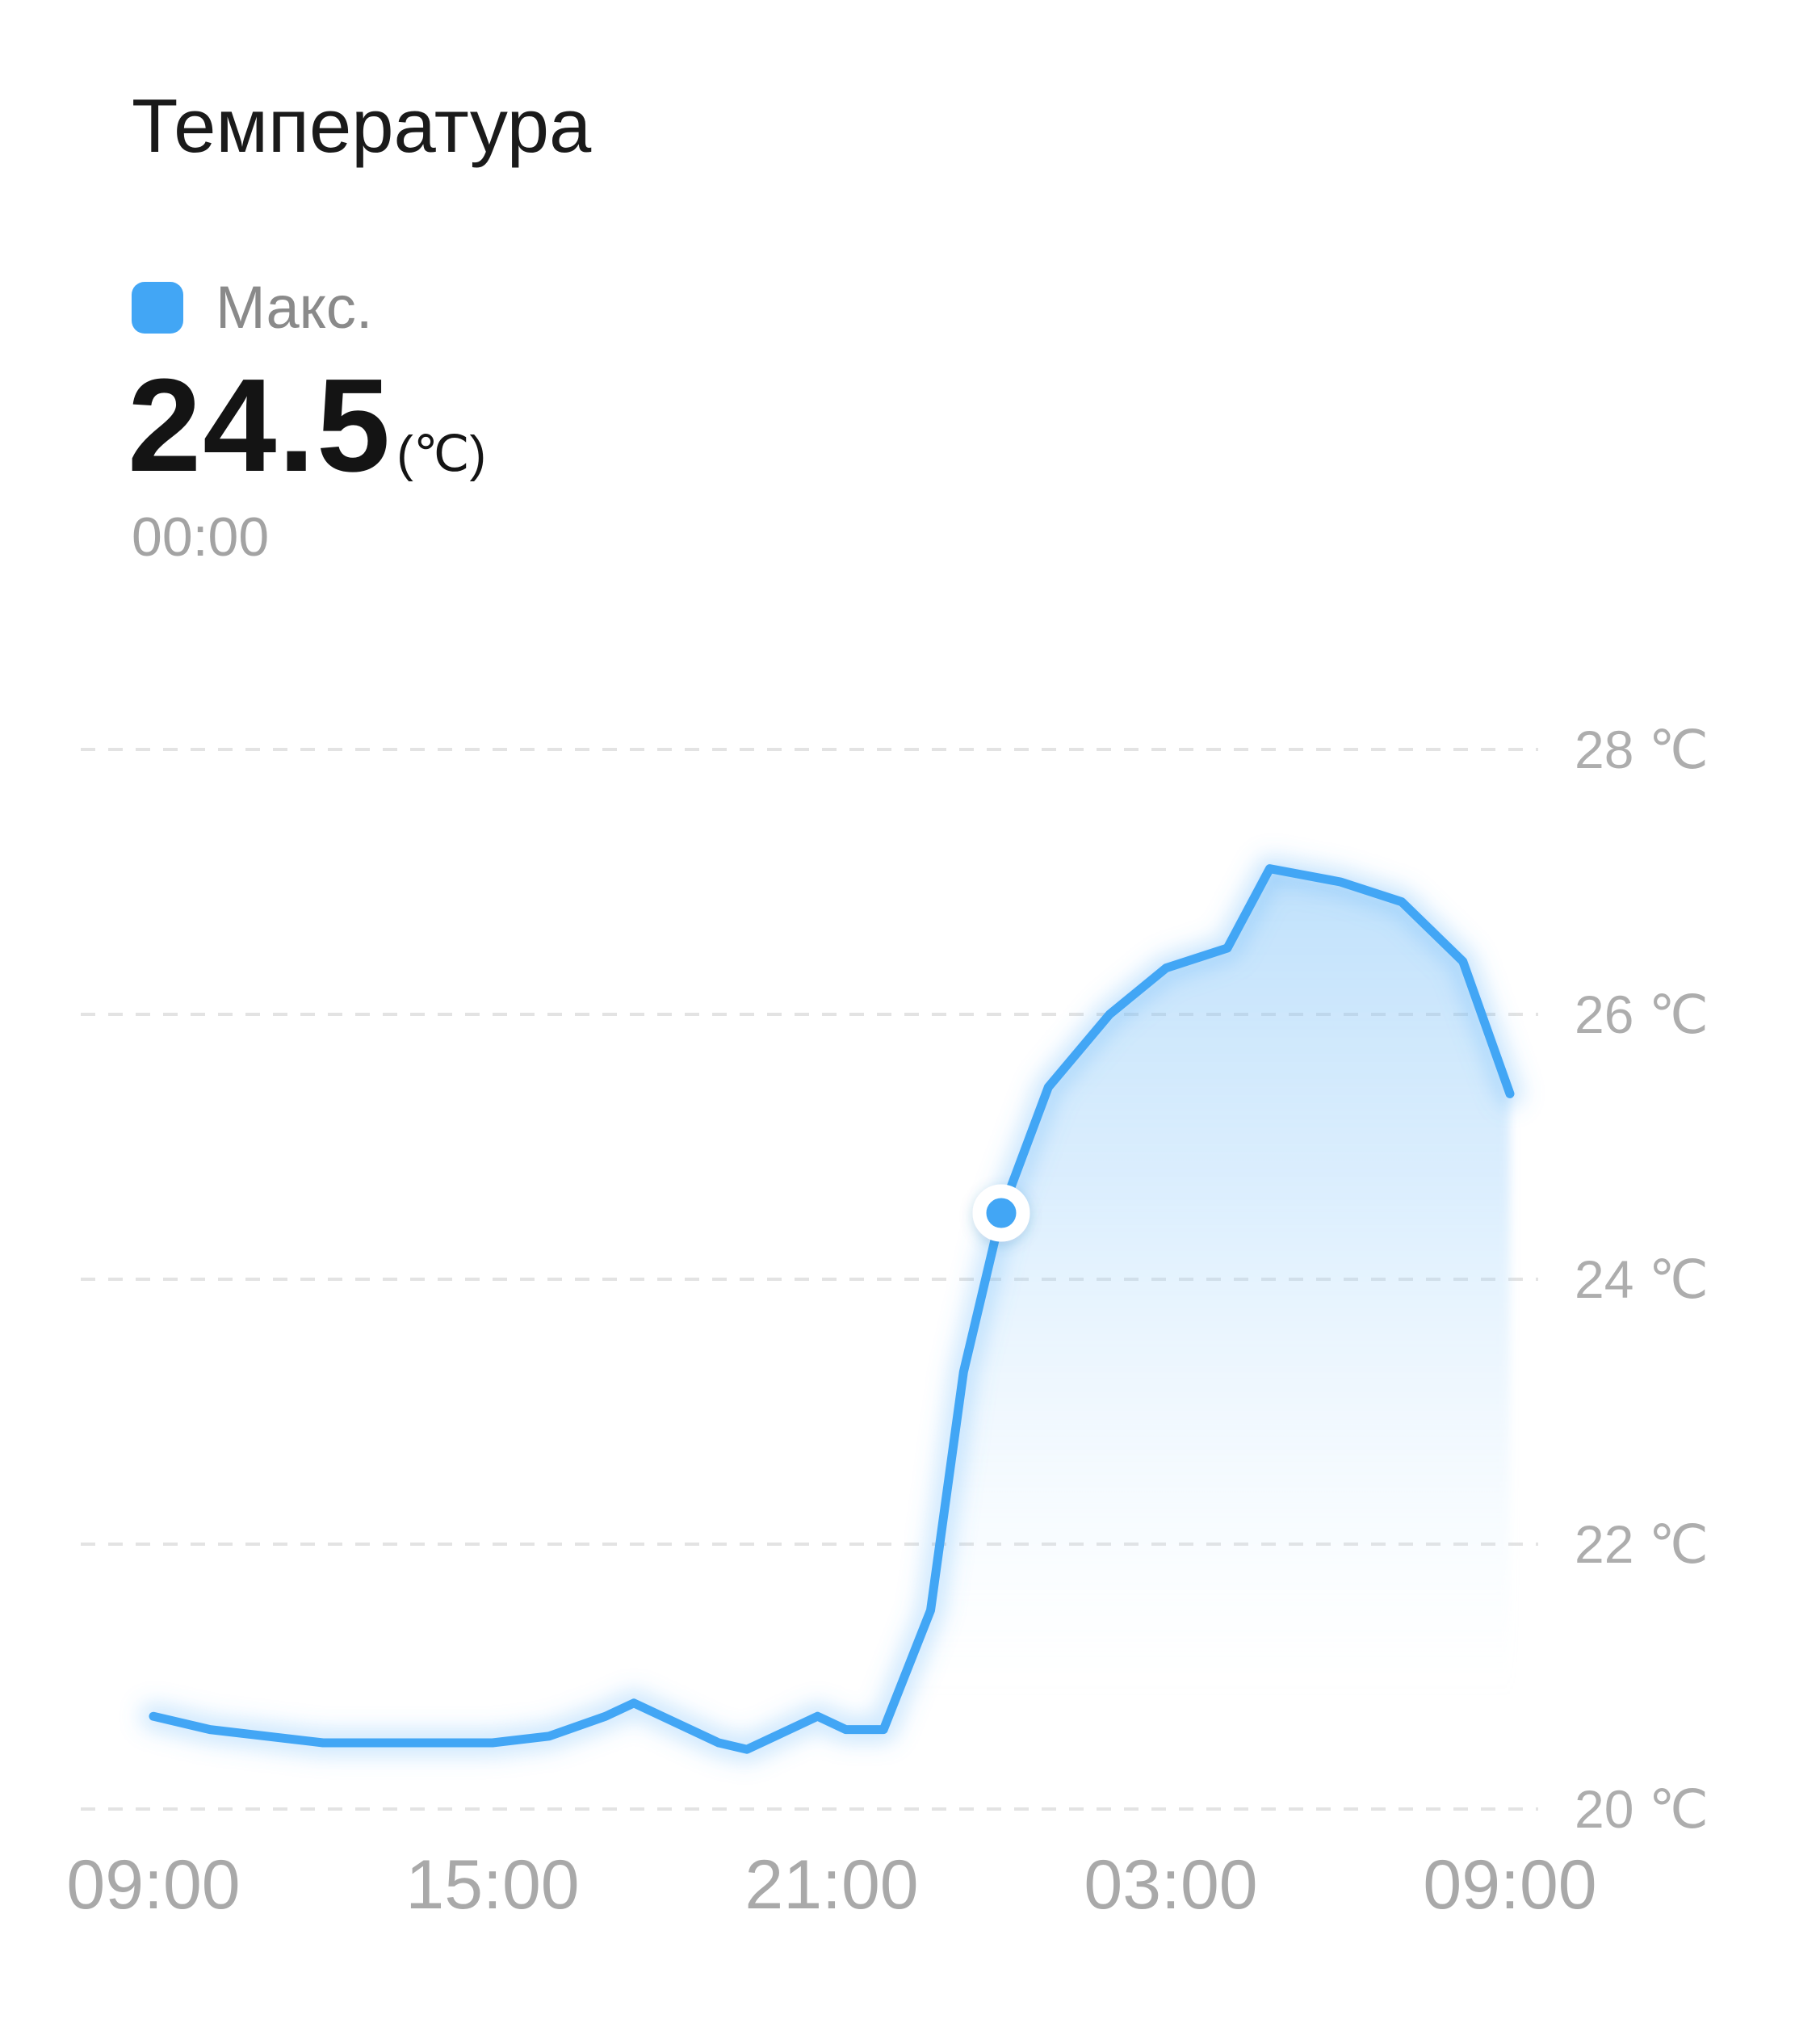  I want to click on page-title: Температура, so click(362, 125).